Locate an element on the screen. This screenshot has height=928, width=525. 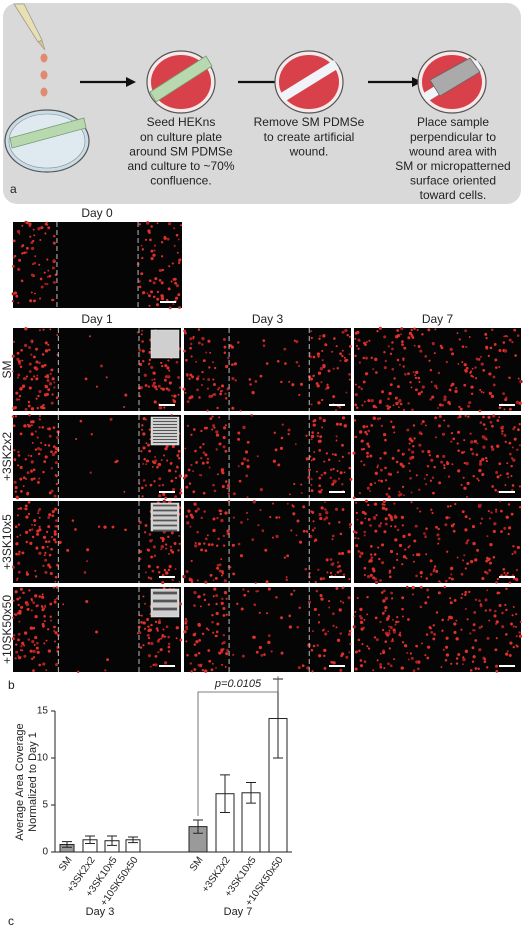
step-text: and culture to ~70% is located at coordinates (180, 166).